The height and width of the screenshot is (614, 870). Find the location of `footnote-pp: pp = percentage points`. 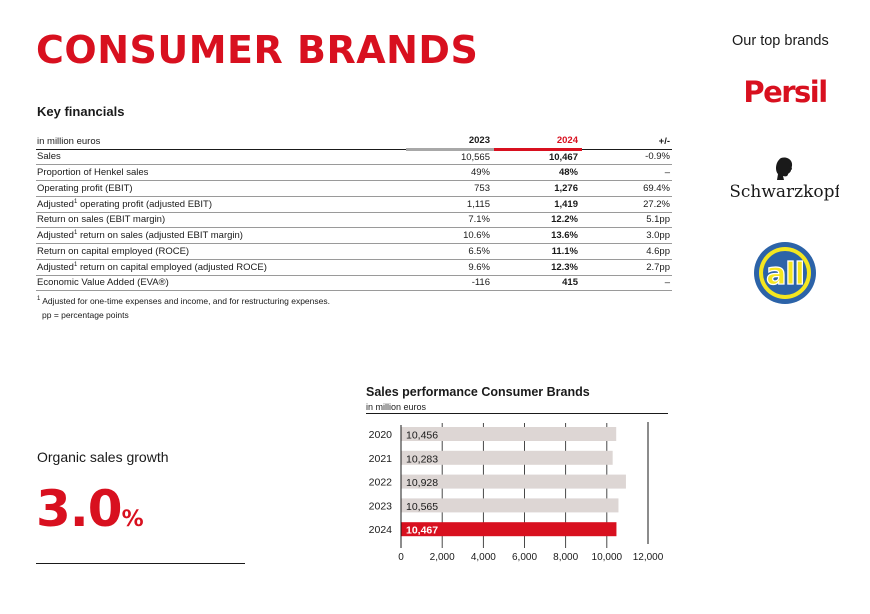

footnote-pp: pp = percentage points is located at coordinates (85, 315).